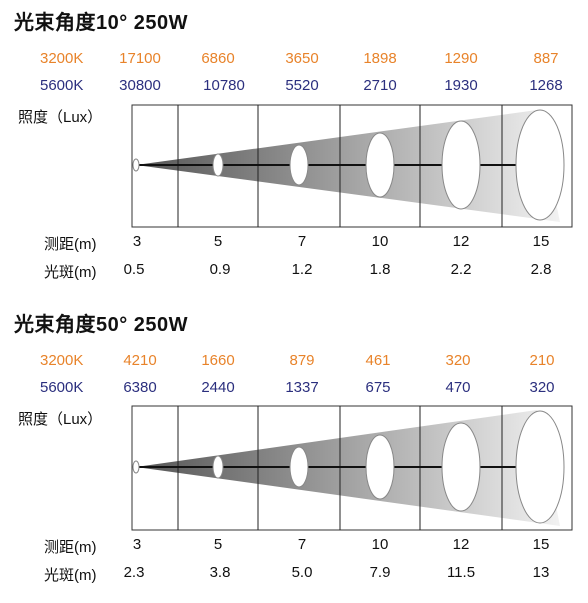 The width and height of the screenshot is (588, 603). Describe the element at coordinates (224, 85) in the screenshot. I see `cool-lux-value: 10780` at that location.